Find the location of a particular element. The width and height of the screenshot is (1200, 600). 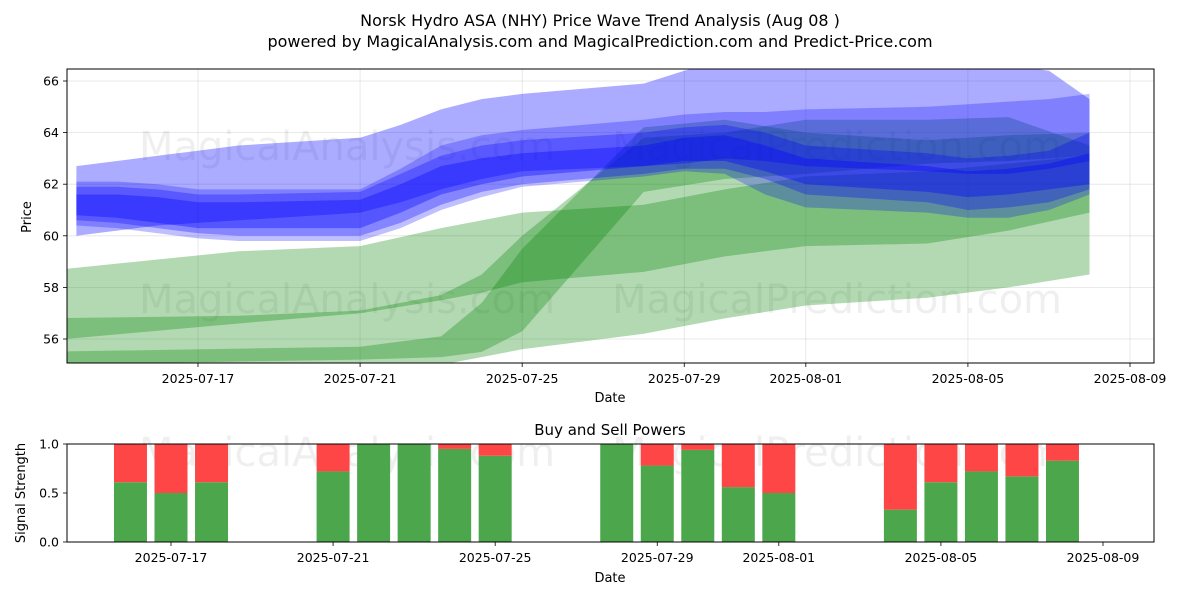

watermark-prediction-mid: MagicalPrediction.com is located at coordinates (837, 300).